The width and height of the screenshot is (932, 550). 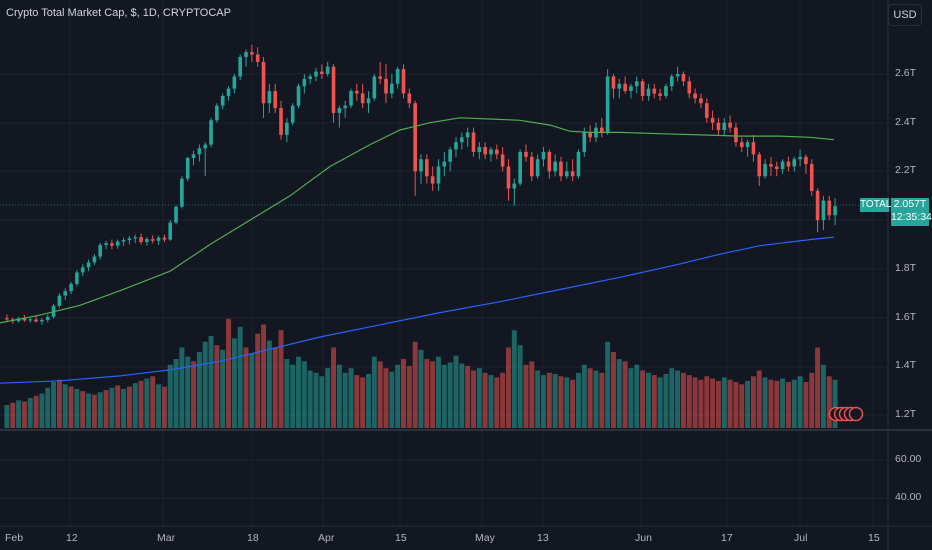 I want to click on time-label: 18, so click(x=253, y=538).